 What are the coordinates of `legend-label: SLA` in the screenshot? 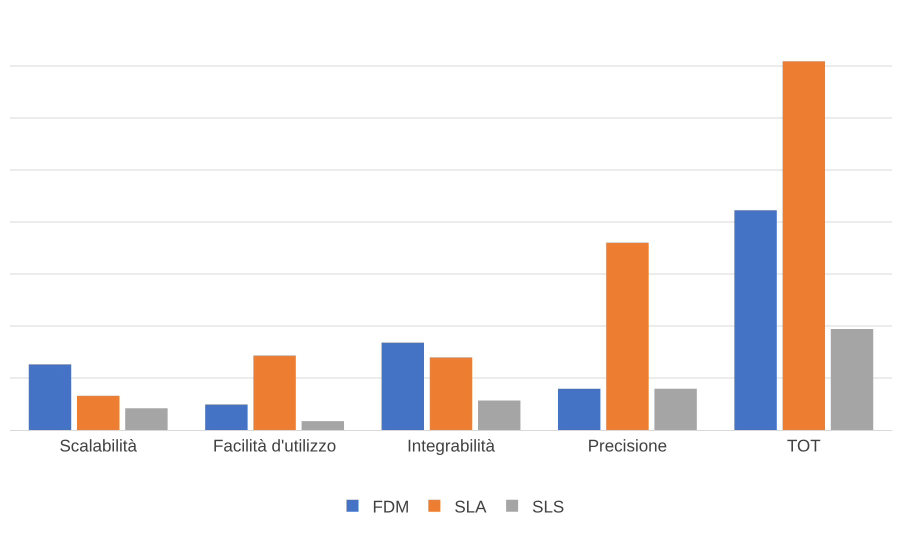 It's located at (471, 506).